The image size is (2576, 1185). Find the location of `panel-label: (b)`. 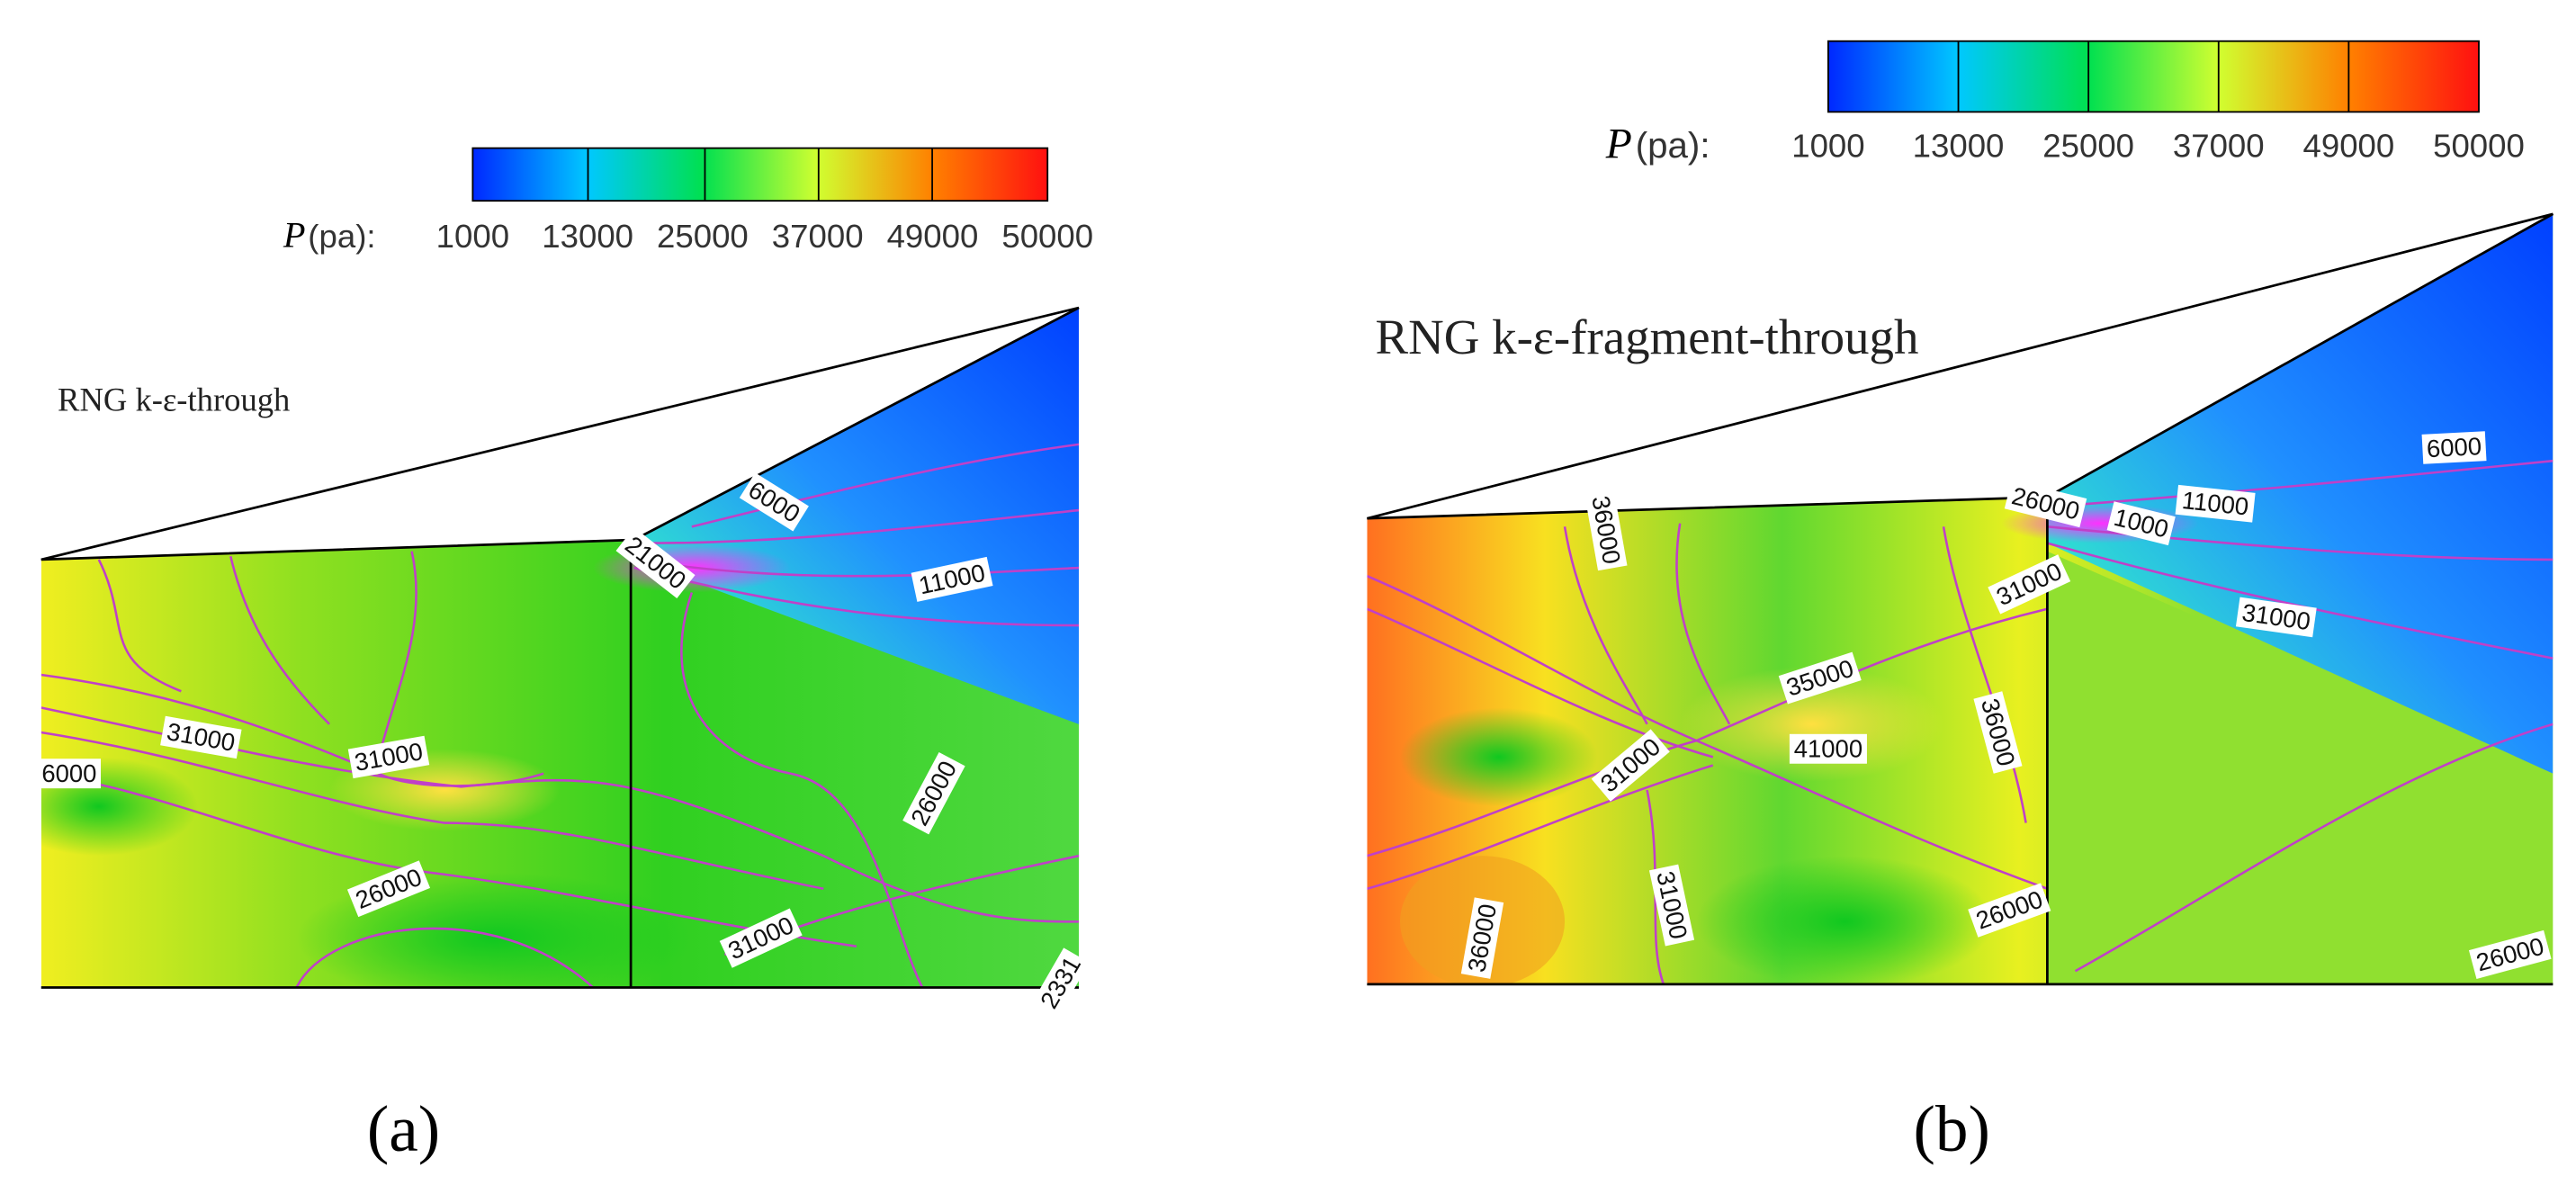

panel-label: (b) is located at coordinates (1952, 1128).